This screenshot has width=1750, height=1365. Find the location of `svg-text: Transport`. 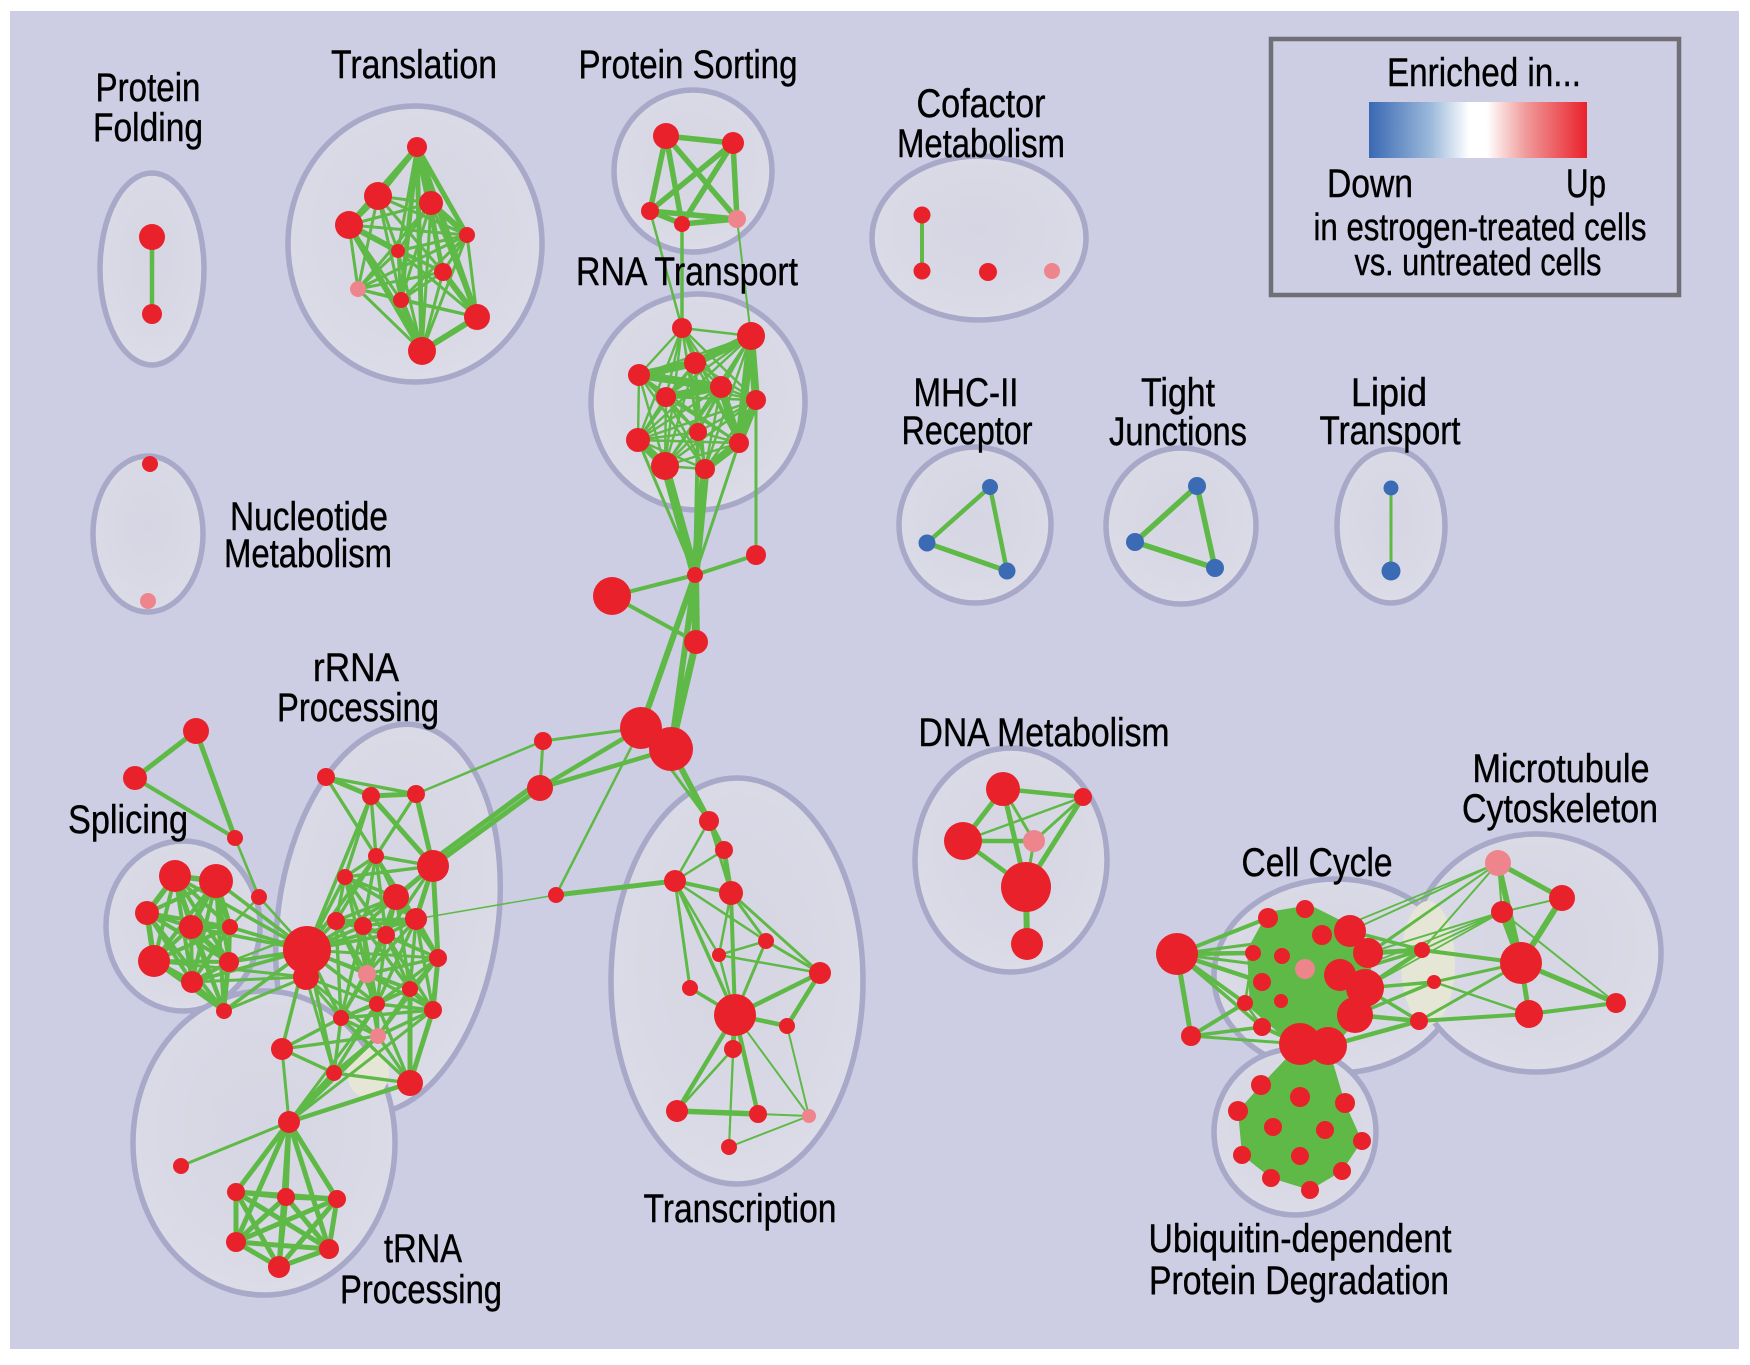

svg-text: Transport is located at coordinates (1390, 431).